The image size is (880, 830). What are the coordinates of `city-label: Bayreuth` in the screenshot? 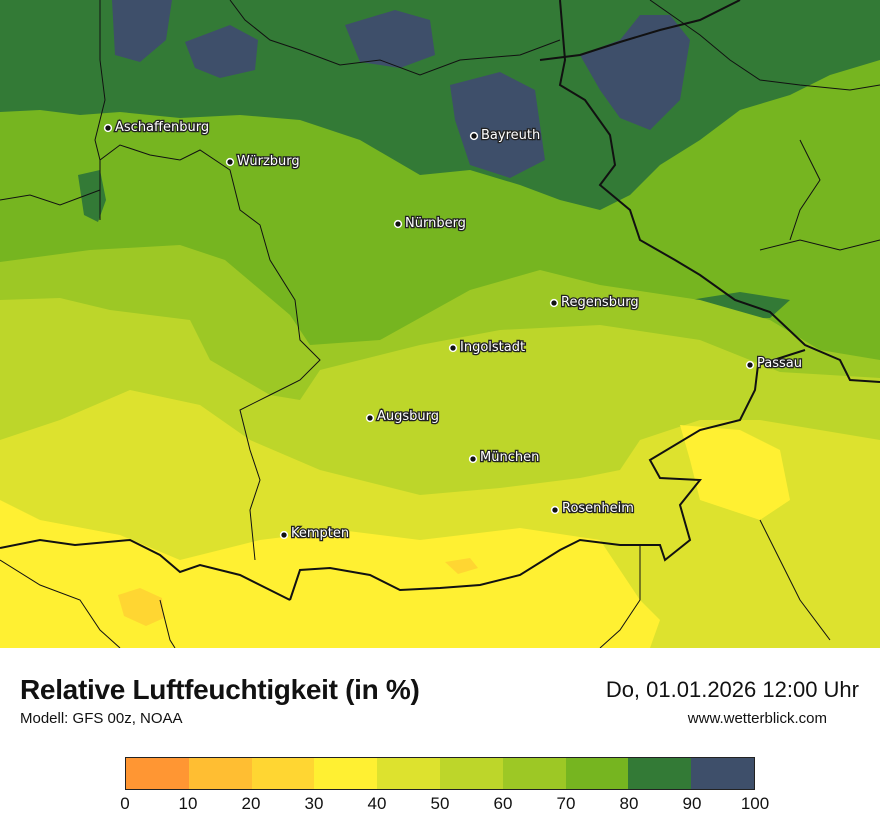 It's located at (510, 135).